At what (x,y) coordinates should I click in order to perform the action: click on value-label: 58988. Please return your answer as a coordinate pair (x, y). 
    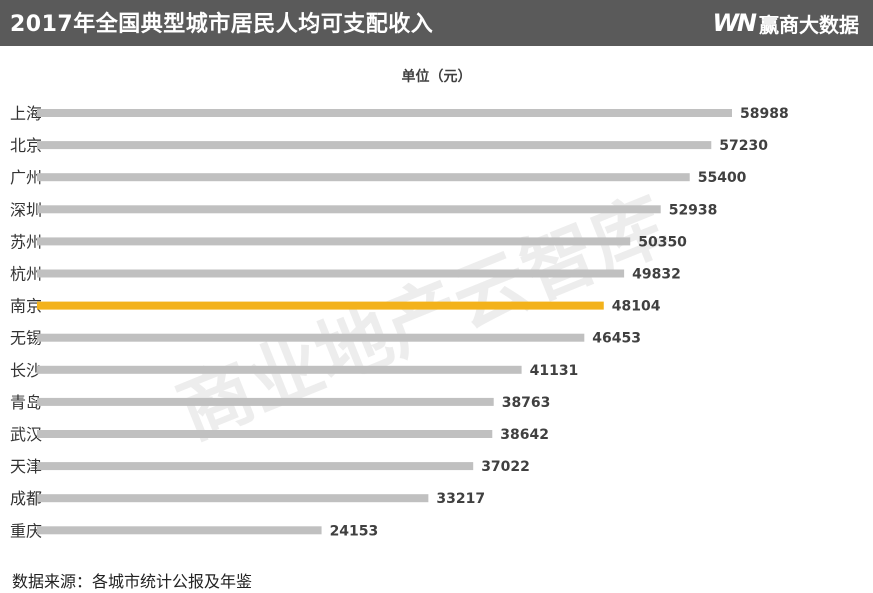
    Looking at the image, I should click on (764, 114).